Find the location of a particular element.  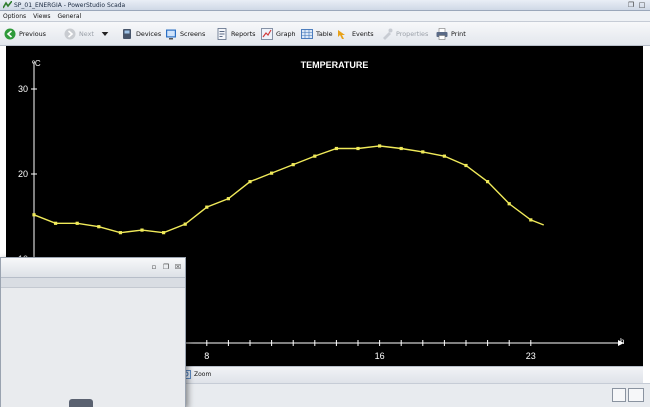

print-label: Print is located at coordinates (458, 34).